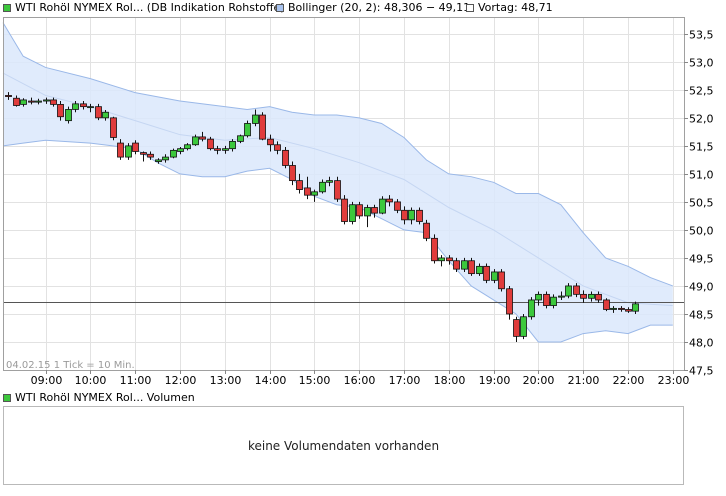 The width and height of the screenshot is (726, 496). I want to click on x-tick-label: 12:00, so click(181, 380).